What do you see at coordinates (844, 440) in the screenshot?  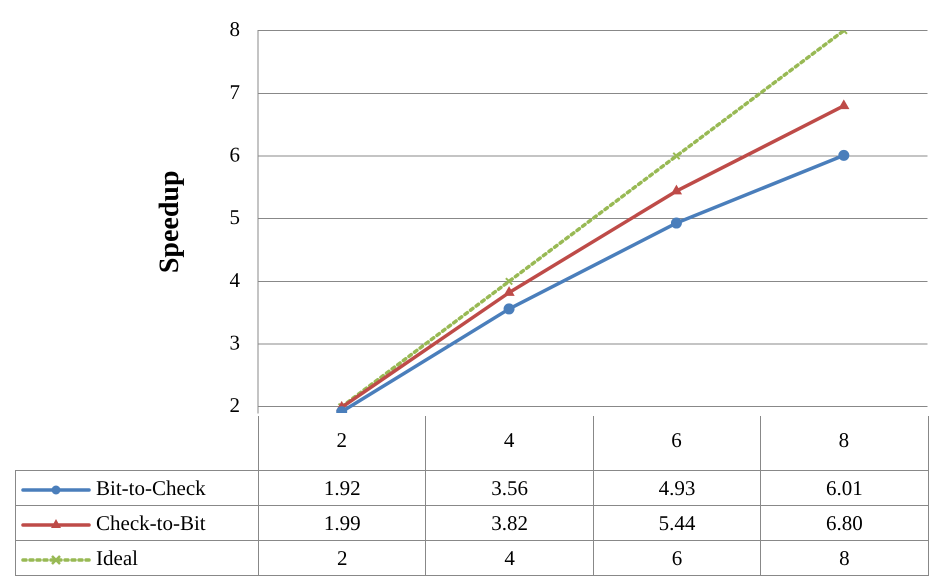 I see `x-tick-label: 8` at bounding box center [844, 440].